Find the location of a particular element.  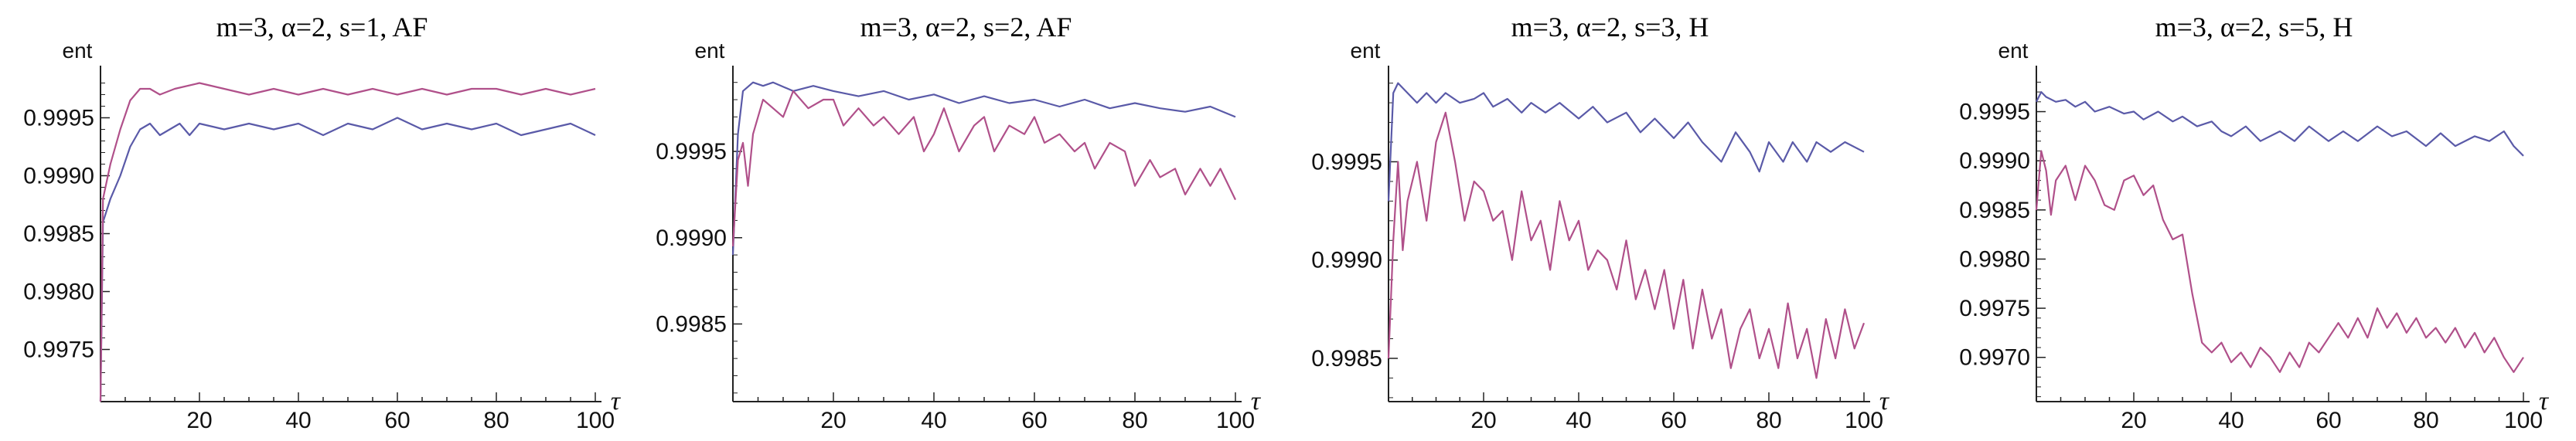

chart-title: m=3, α=2, s=3, H is located at coordinates (1610, 27).